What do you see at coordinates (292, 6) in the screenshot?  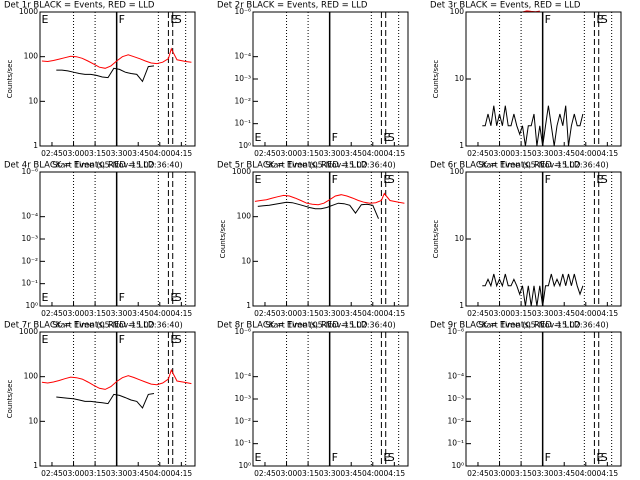 I see `panel-title: Det 2r BLACK = Events, RED = LLD` at bounding box center [292, 6].